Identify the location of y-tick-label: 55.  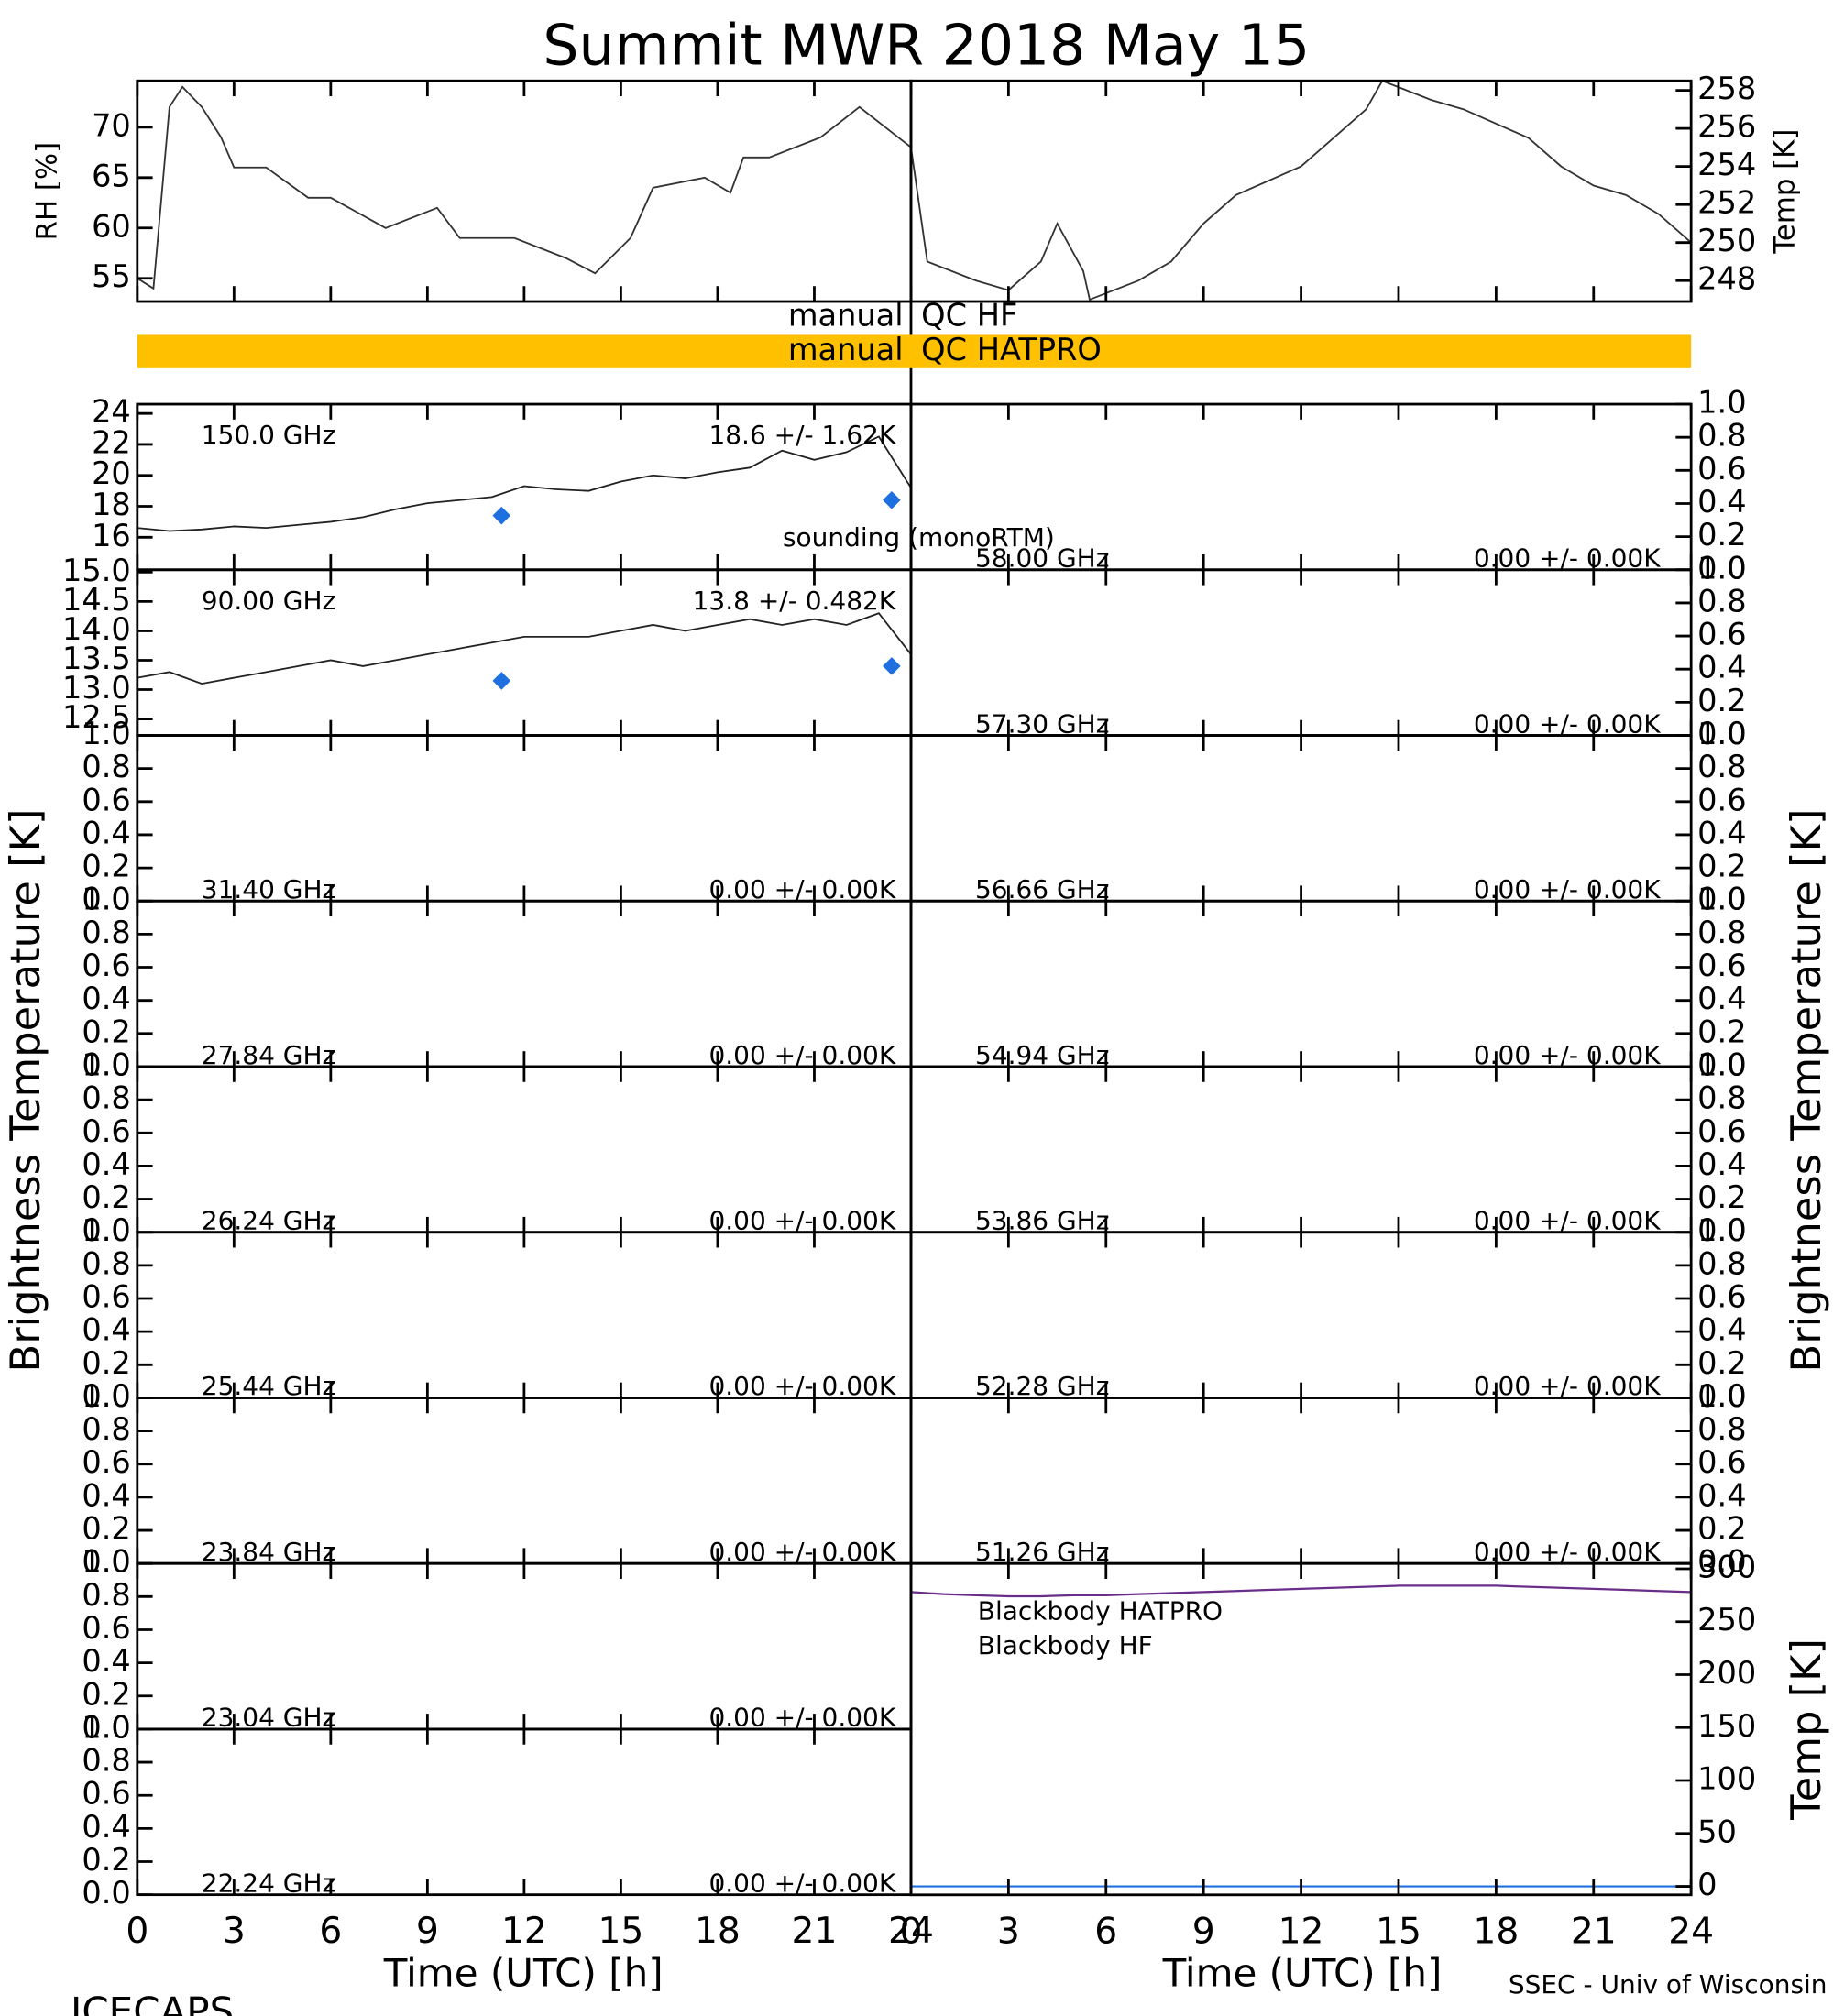
(111, 276).